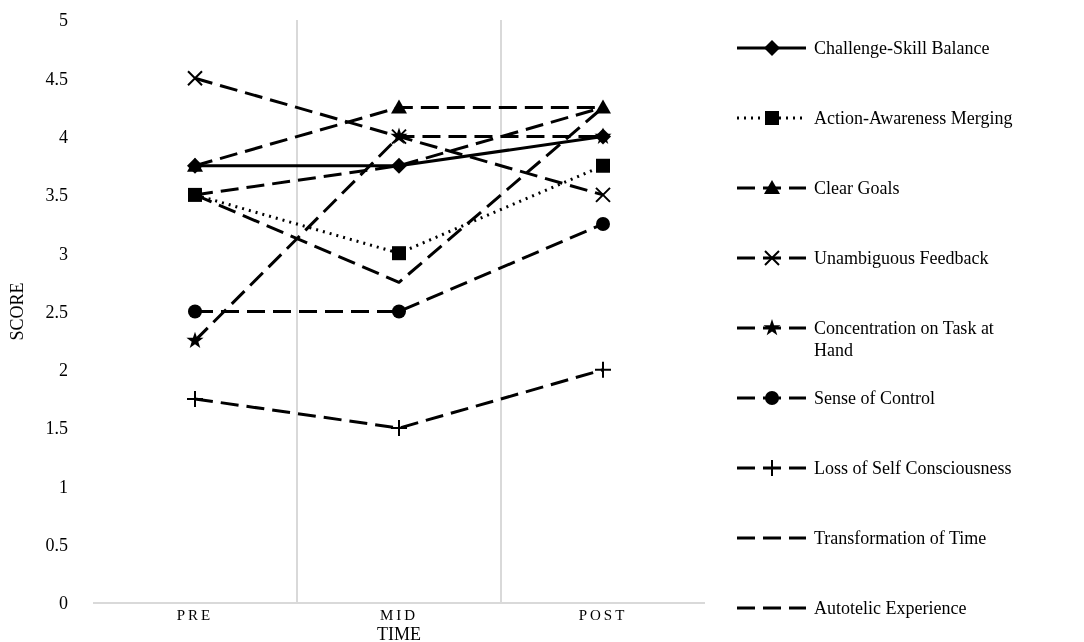 This screenshot has width=1084, height=642. What do you see at coordinates (63, 20) in the screenshot?
I see `y-tick-label: 5` at bounding box center [63, 20].